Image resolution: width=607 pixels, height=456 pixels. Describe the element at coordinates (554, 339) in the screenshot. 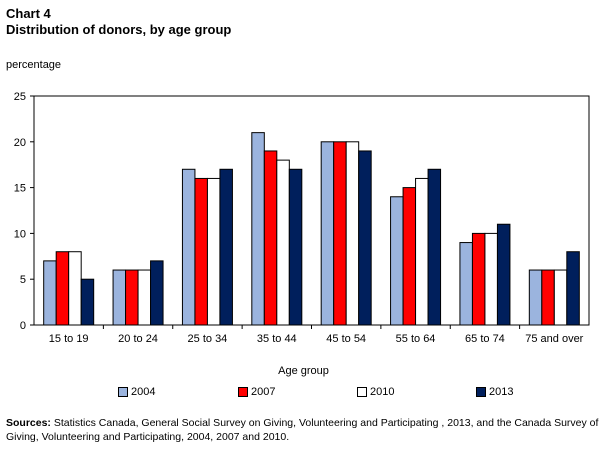

I see `x-tick-label: 75 and over` at that location.